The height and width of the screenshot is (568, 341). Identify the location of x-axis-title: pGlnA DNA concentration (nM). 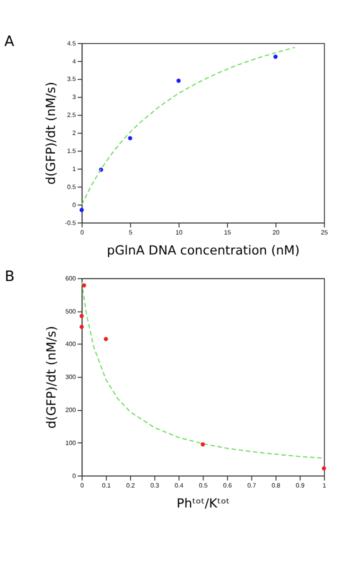
(203, 250).